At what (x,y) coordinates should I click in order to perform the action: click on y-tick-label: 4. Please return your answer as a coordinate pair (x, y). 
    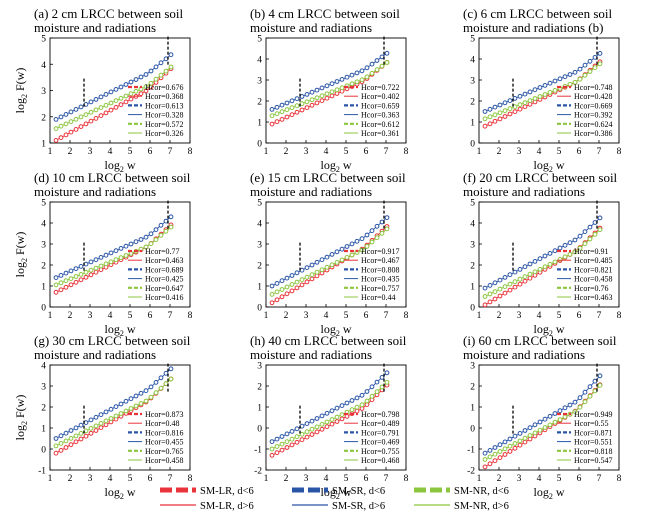
    Looking at the image, I should click on (43, 225).